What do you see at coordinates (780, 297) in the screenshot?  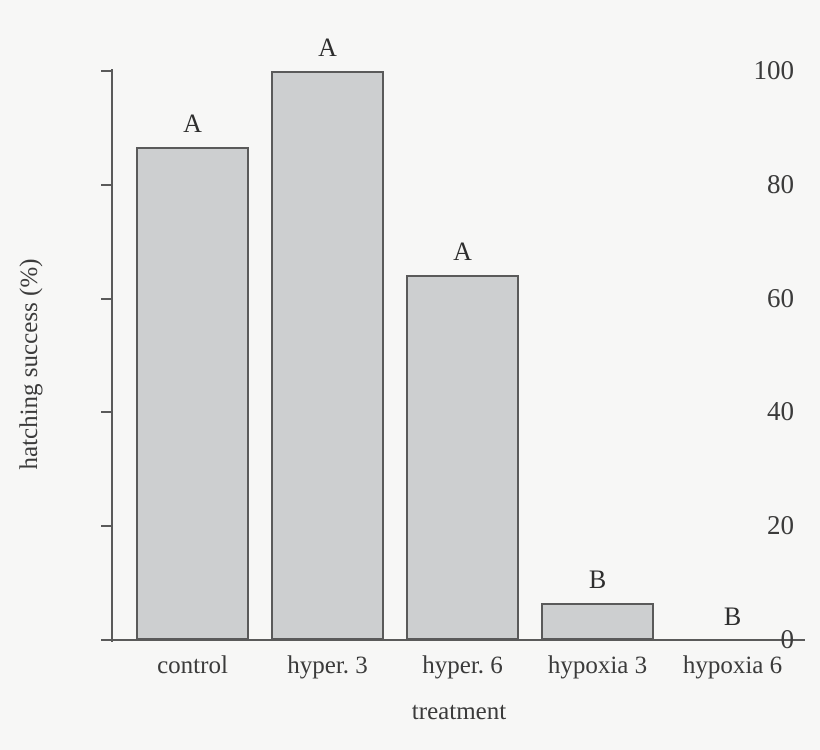 I see `y-axis-tick-label: 60` at bounding box center [780, 297].